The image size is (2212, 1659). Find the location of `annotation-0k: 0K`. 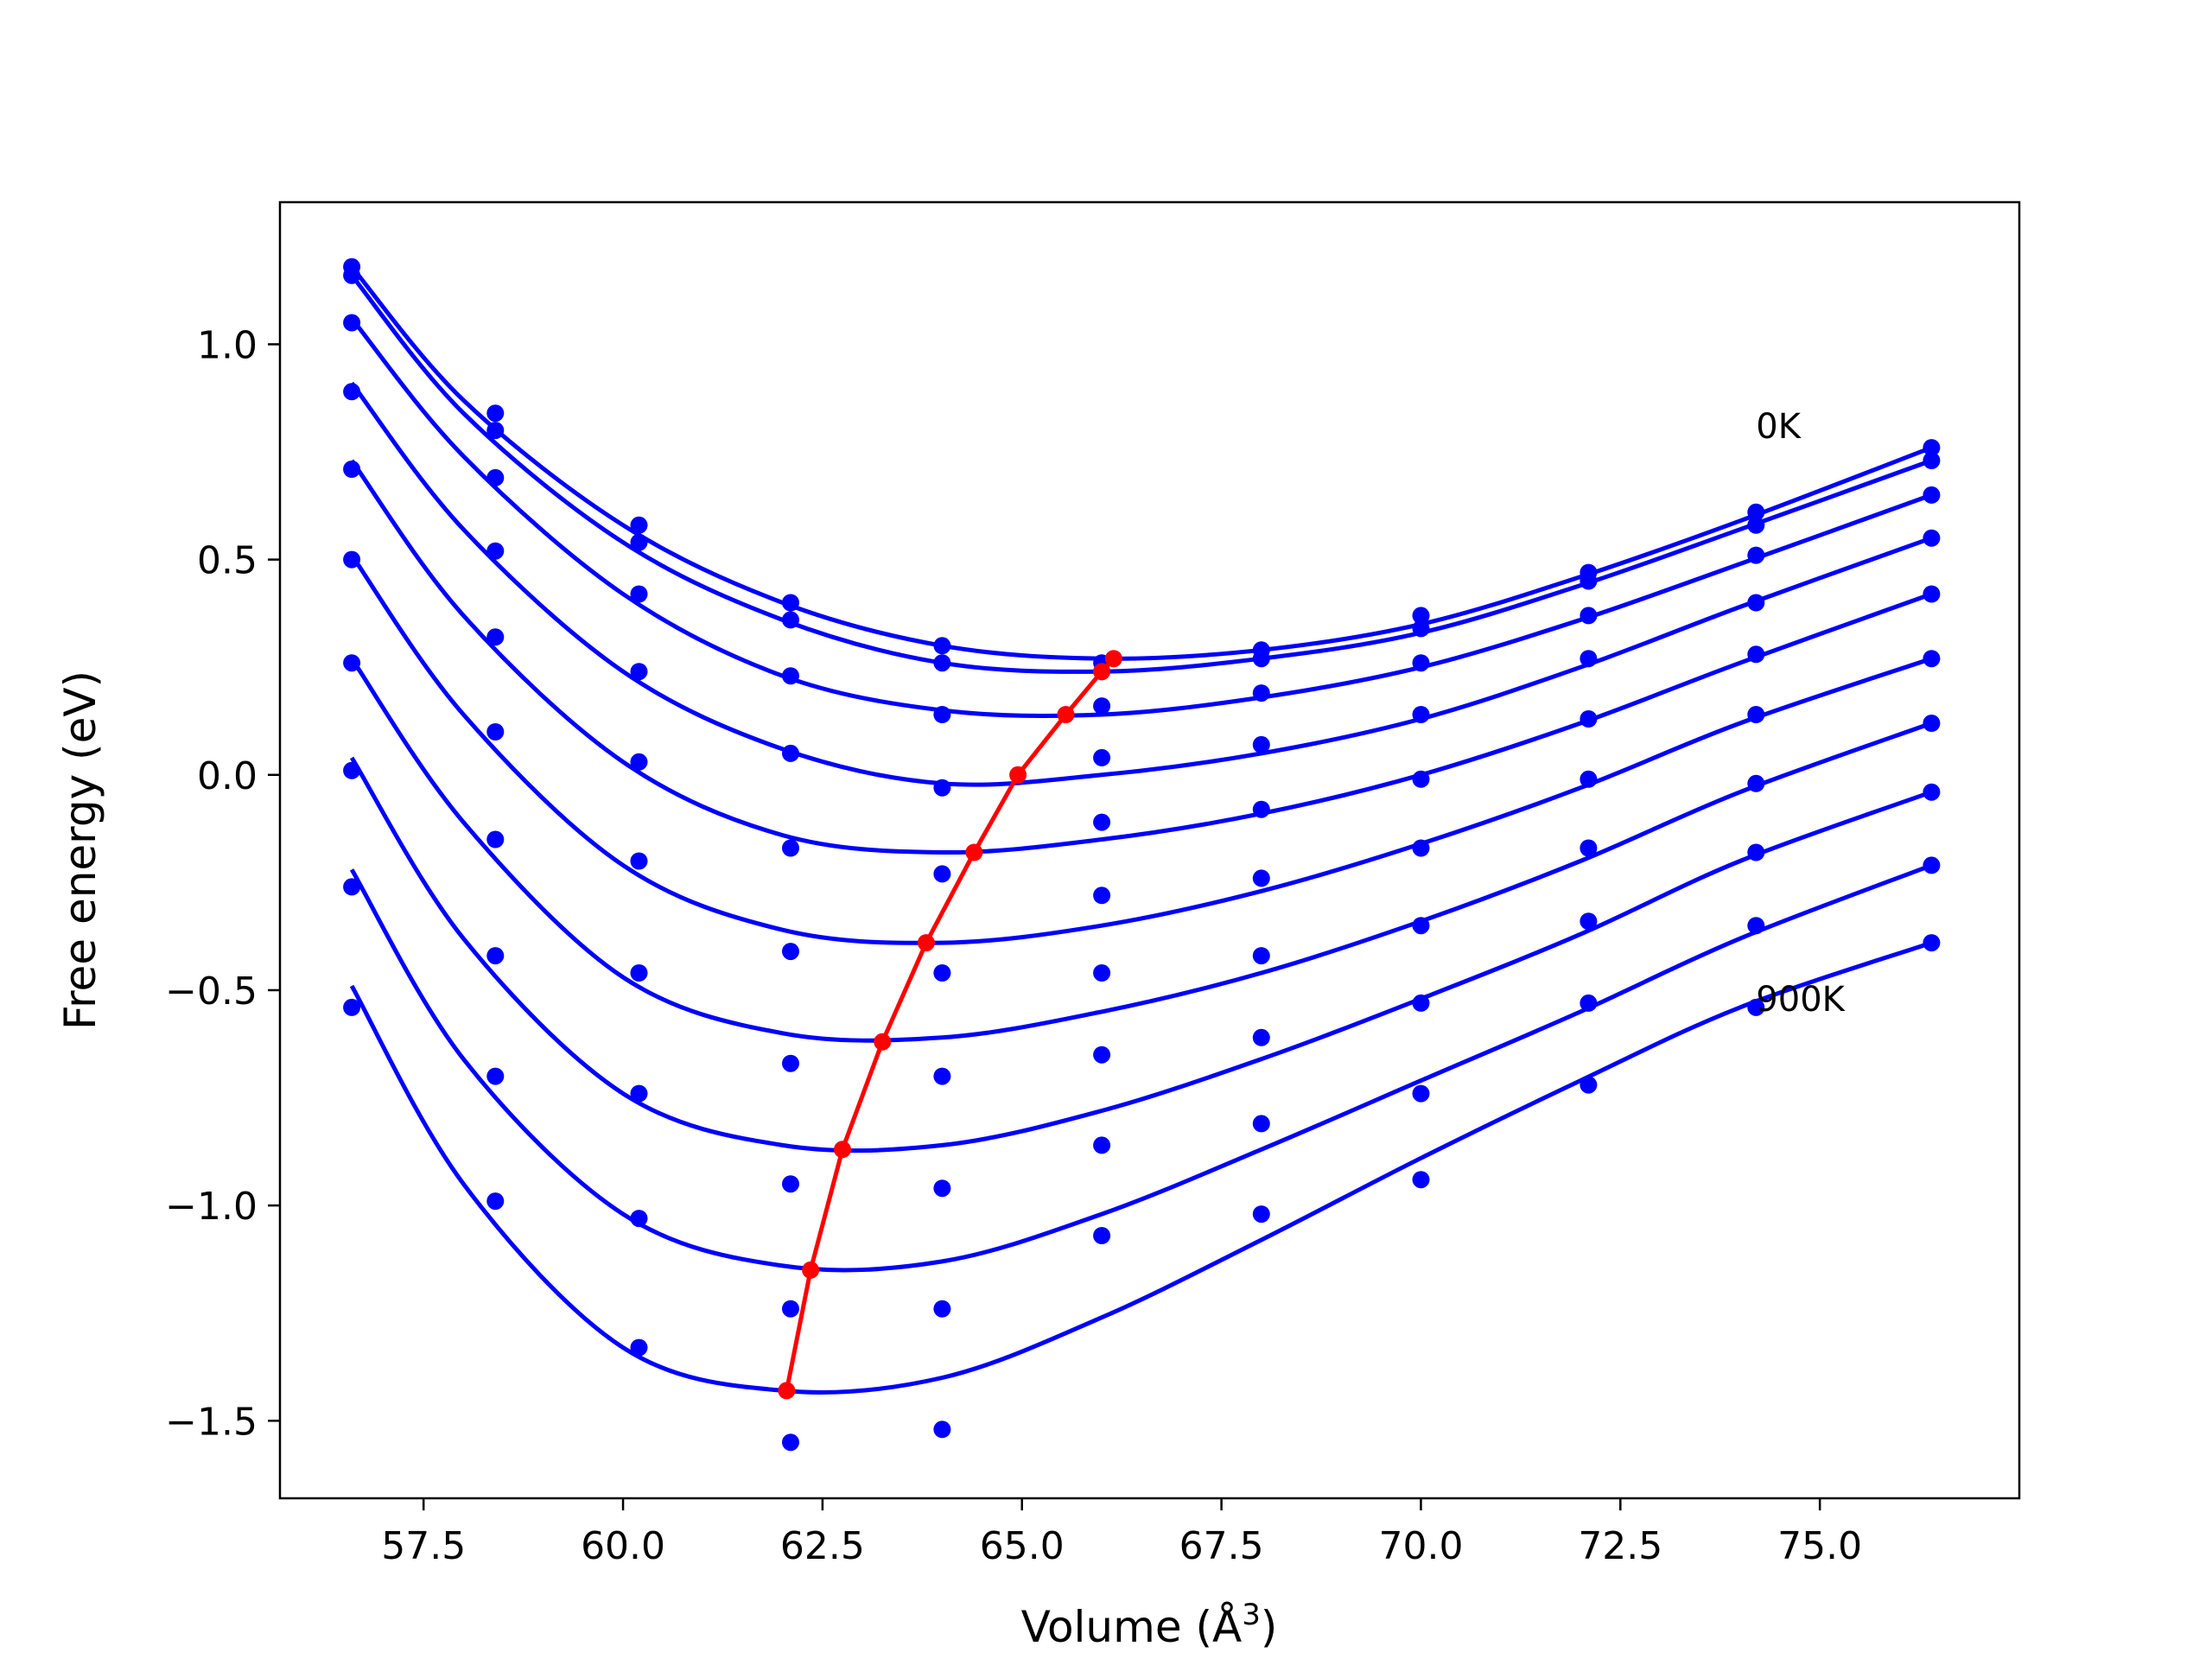

annotation-0k: 0K is located at coordinates (1779, 427).